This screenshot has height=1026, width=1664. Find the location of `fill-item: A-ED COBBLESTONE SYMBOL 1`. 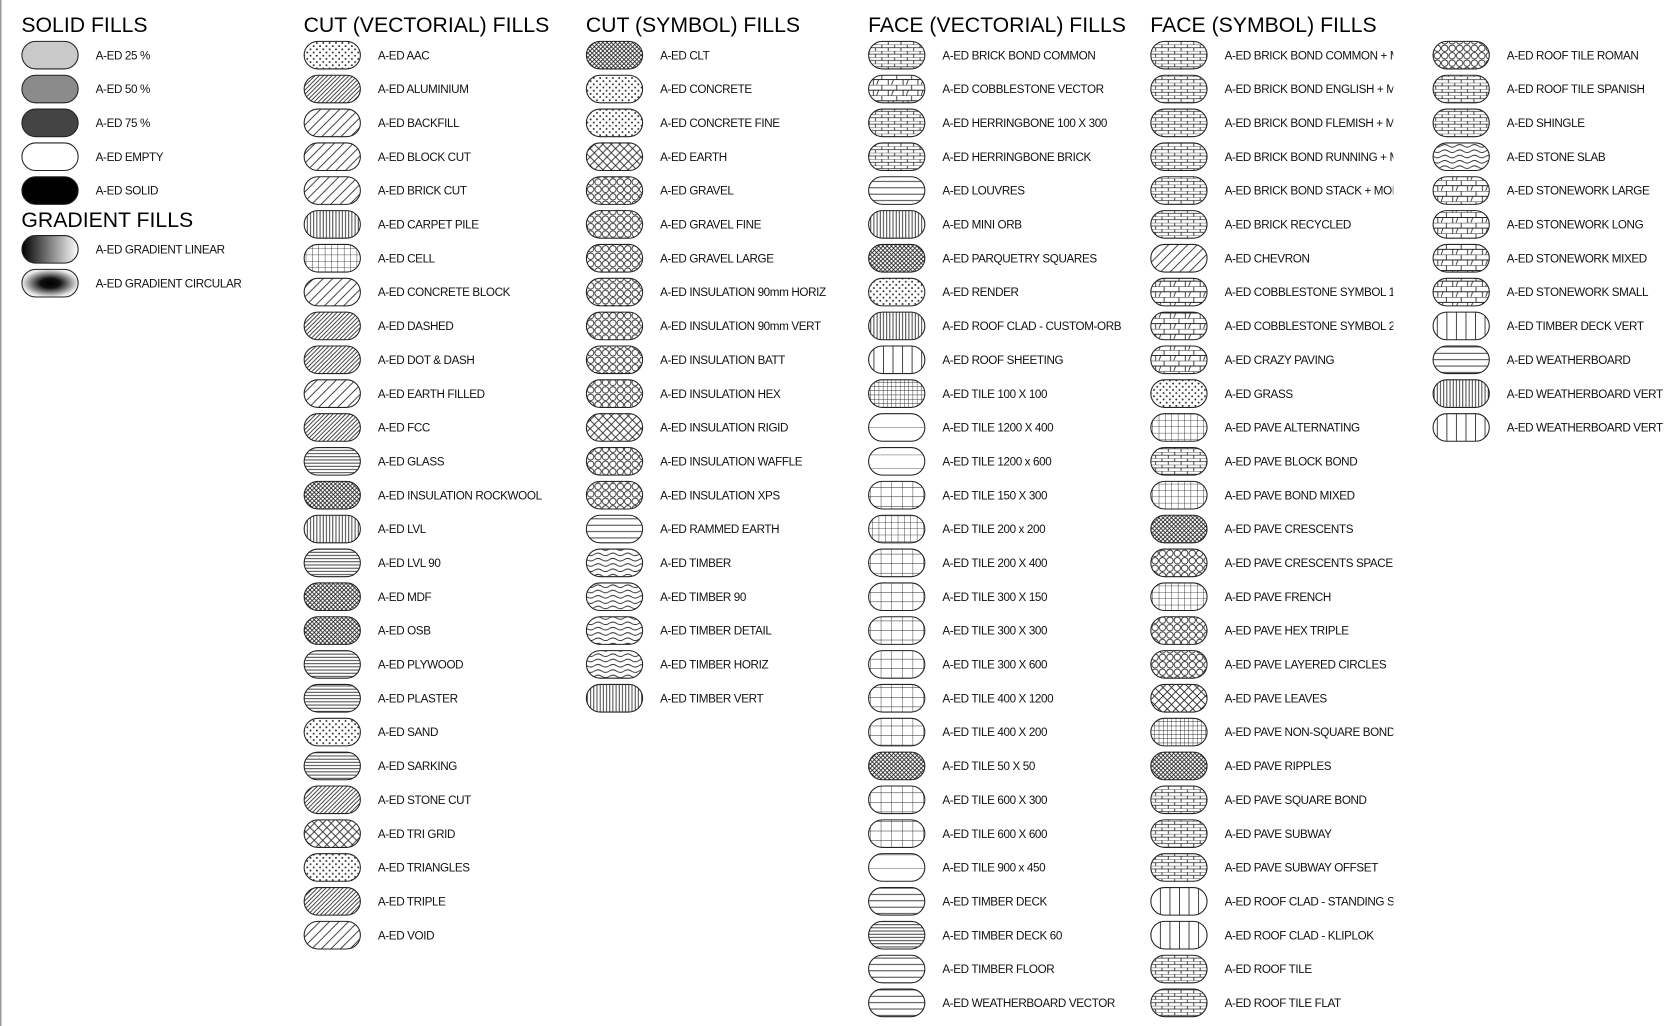

fill-item: A-ED COBBLESTONE SYMBOL 1 is located at coordinates (1271, 292).